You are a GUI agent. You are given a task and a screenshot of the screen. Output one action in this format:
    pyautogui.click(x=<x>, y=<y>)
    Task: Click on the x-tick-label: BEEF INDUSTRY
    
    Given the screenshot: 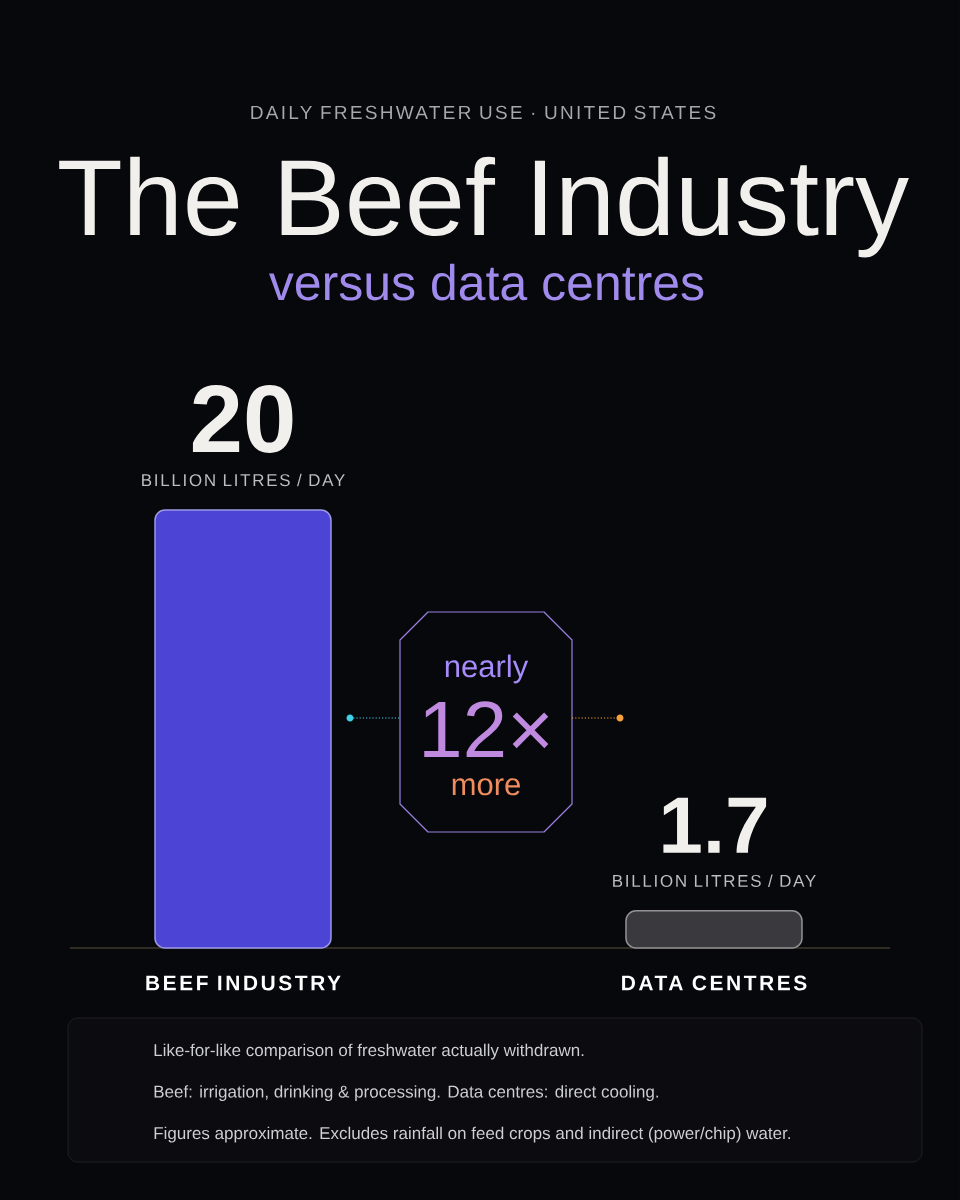 What is the action you would take?
    pyautogui.click(x=243, y=983)
    